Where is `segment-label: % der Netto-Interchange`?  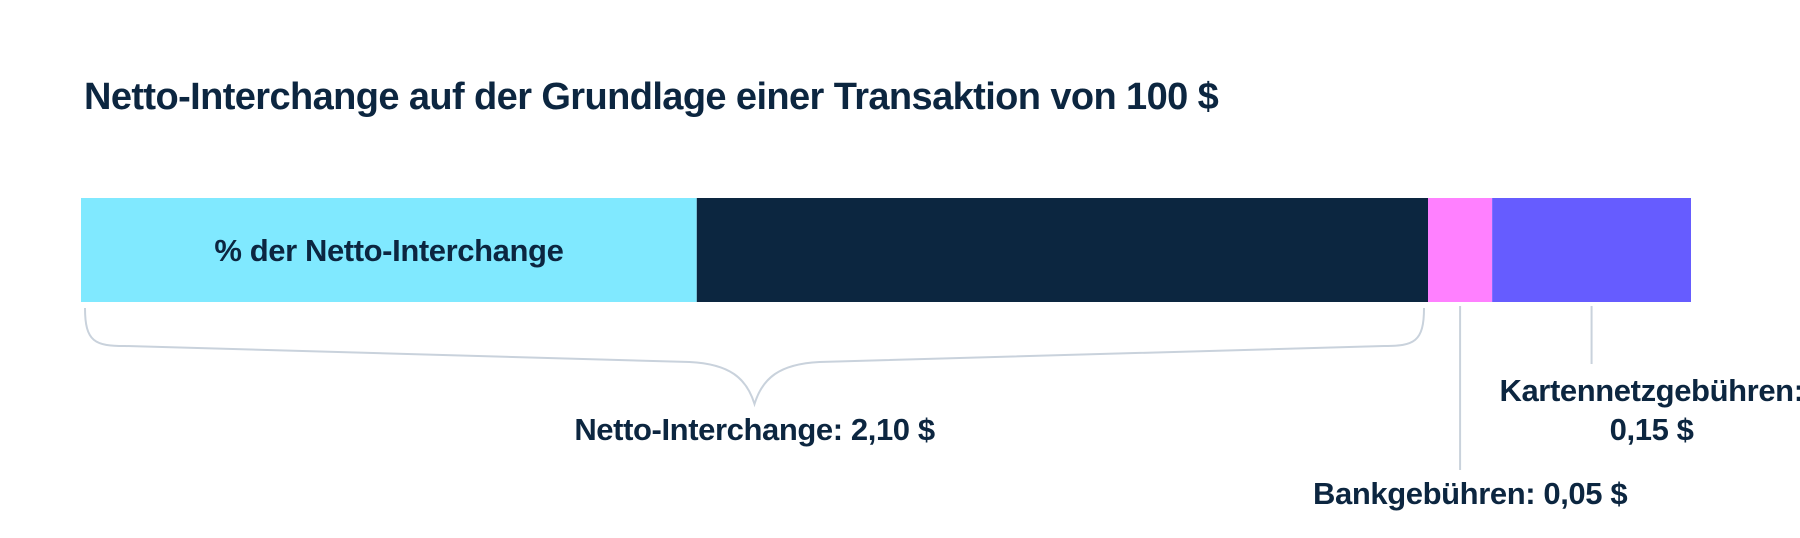 segment-label: % der Netto-Interchange is located at coordinates (388, 250).